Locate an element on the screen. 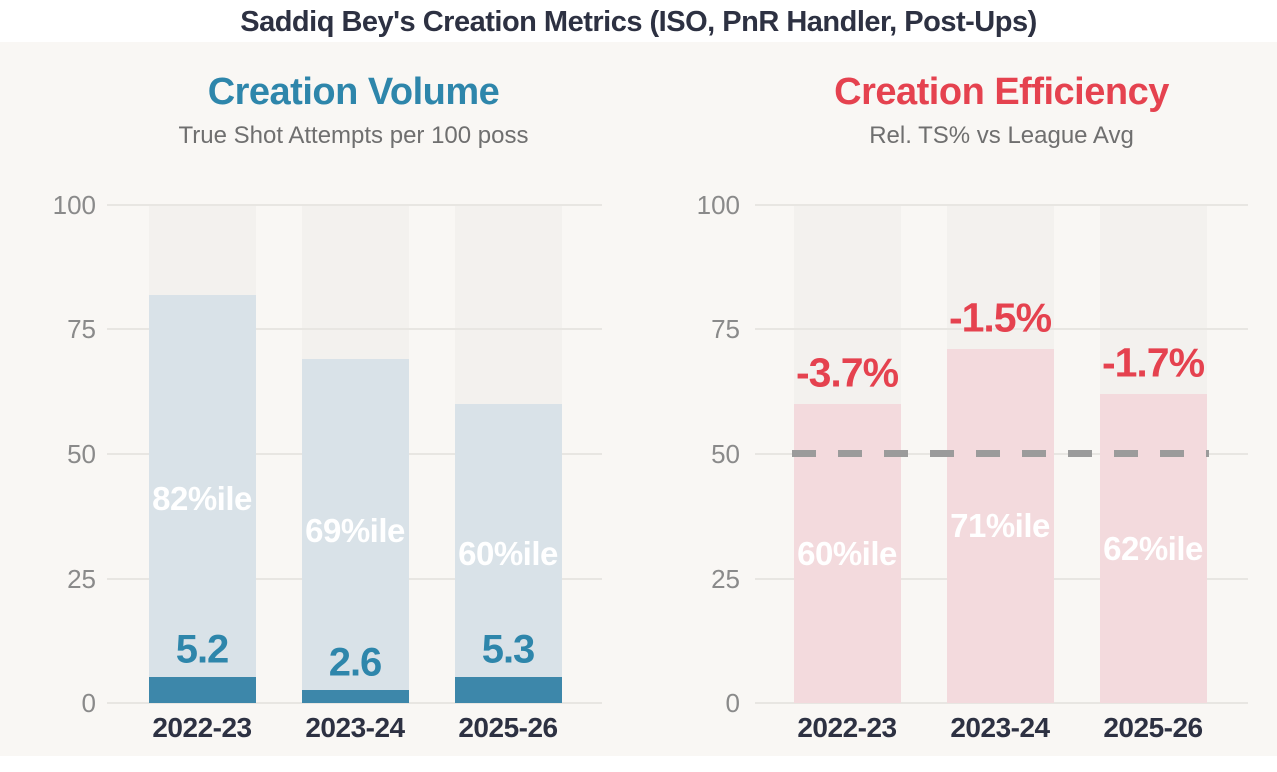  left-chart-subtitle: True Shot Attempts per 100 poss is located at coordinates (353, 135).